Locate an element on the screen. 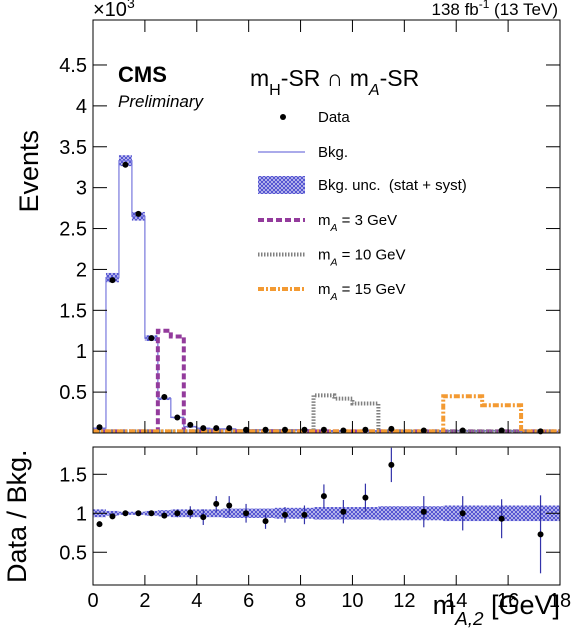 The height and width of the screenshot is (631, 580). region-label: mH-SR ∩ mA-SR is located at coordinates (334, 82).